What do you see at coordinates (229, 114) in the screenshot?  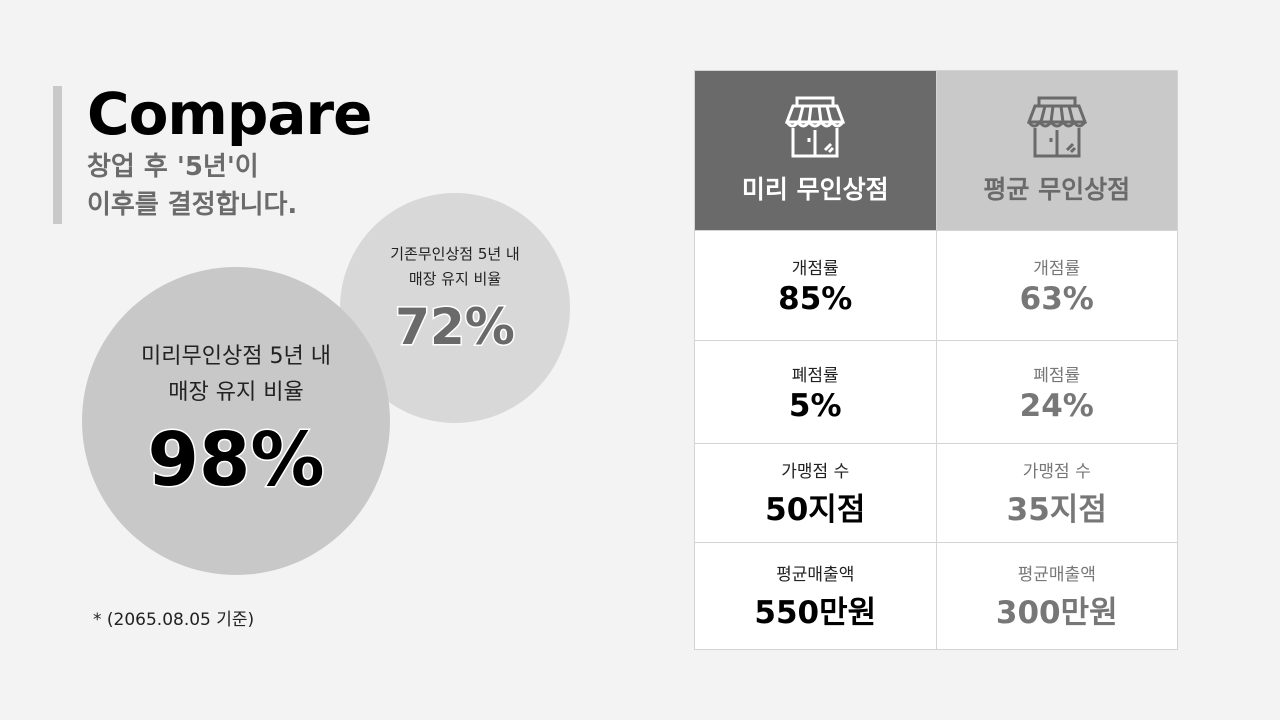 I see `page-title: Compare` at bounding box center [229, 114].